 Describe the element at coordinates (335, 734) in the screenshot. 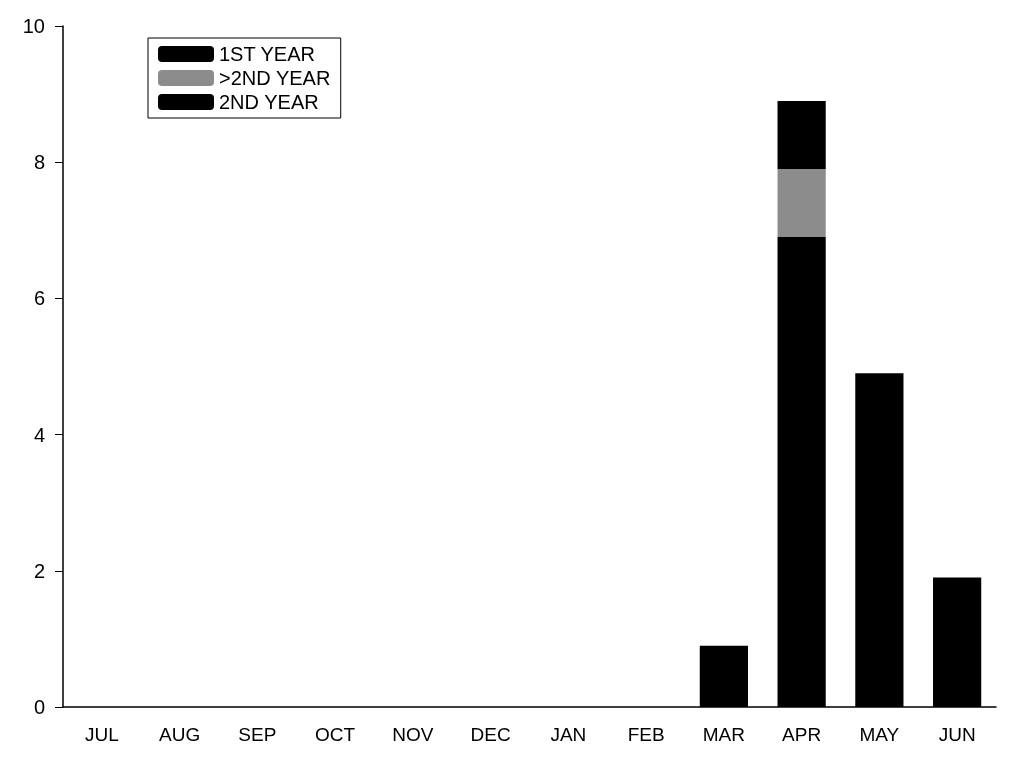

I see `x-tick-label: OCT` at that location.